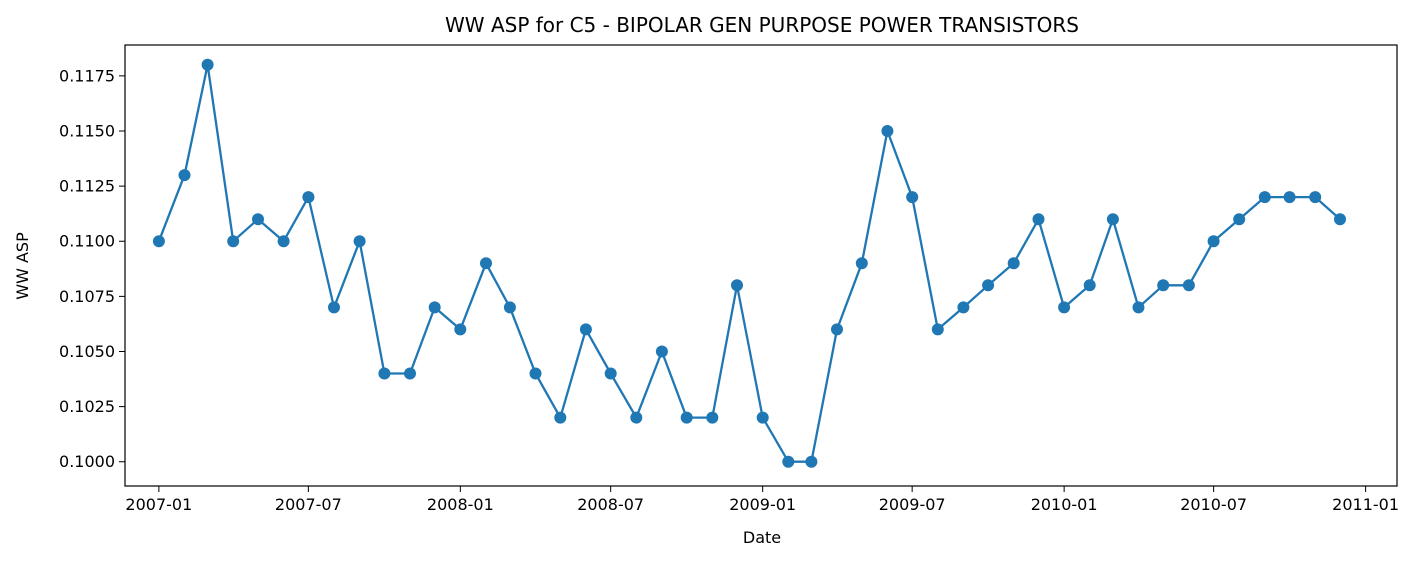 The width and height of the screenshot is (1421, 561). Describe the element at coordinates (1064, 504) in the screenshot. I see `x-tick-label: 2010-01` at that location.